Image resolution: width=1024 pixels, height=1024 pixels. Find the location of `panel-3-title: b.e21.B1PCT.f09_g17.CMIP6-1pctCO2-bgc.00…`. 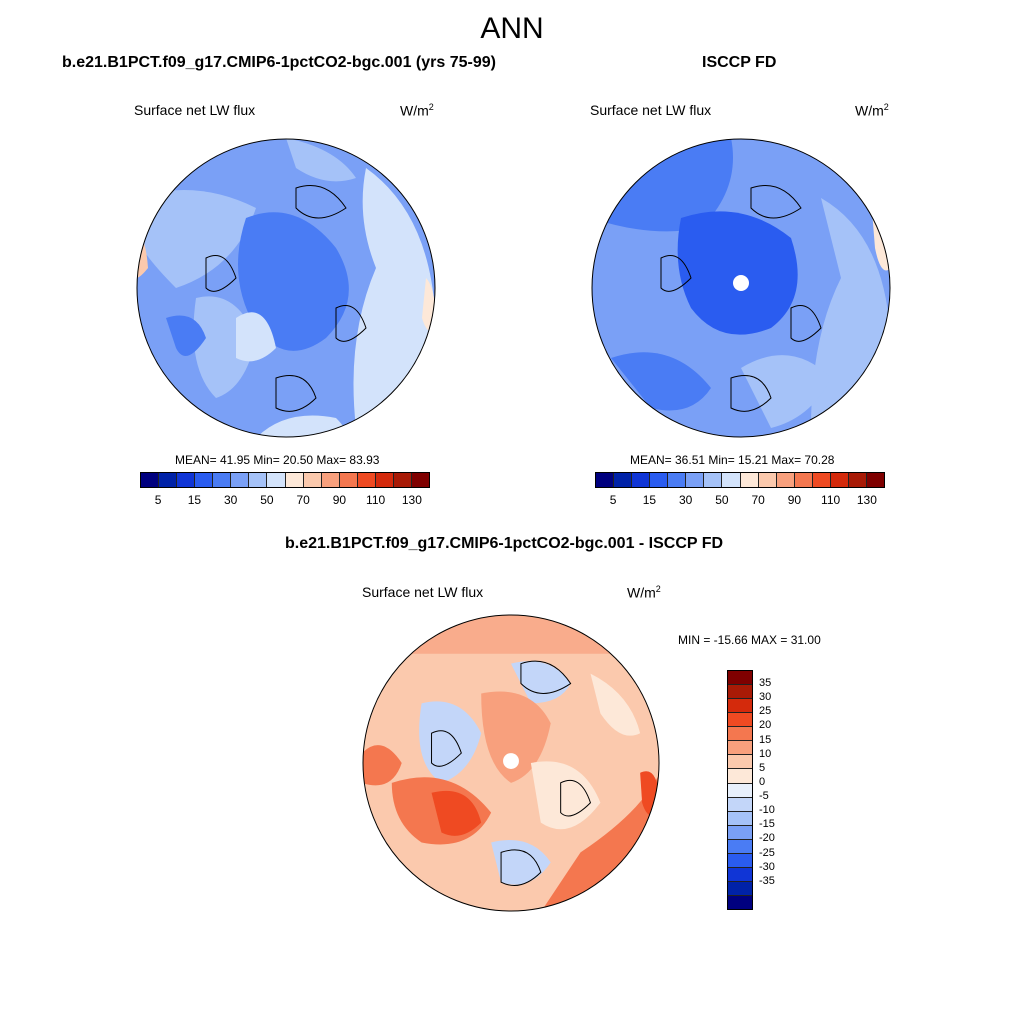

panel-3-title: b.e21.B1PCT.f09_g17.CMIP6-1pctCO2-bgc.00… is located at coordinates (504, 543).